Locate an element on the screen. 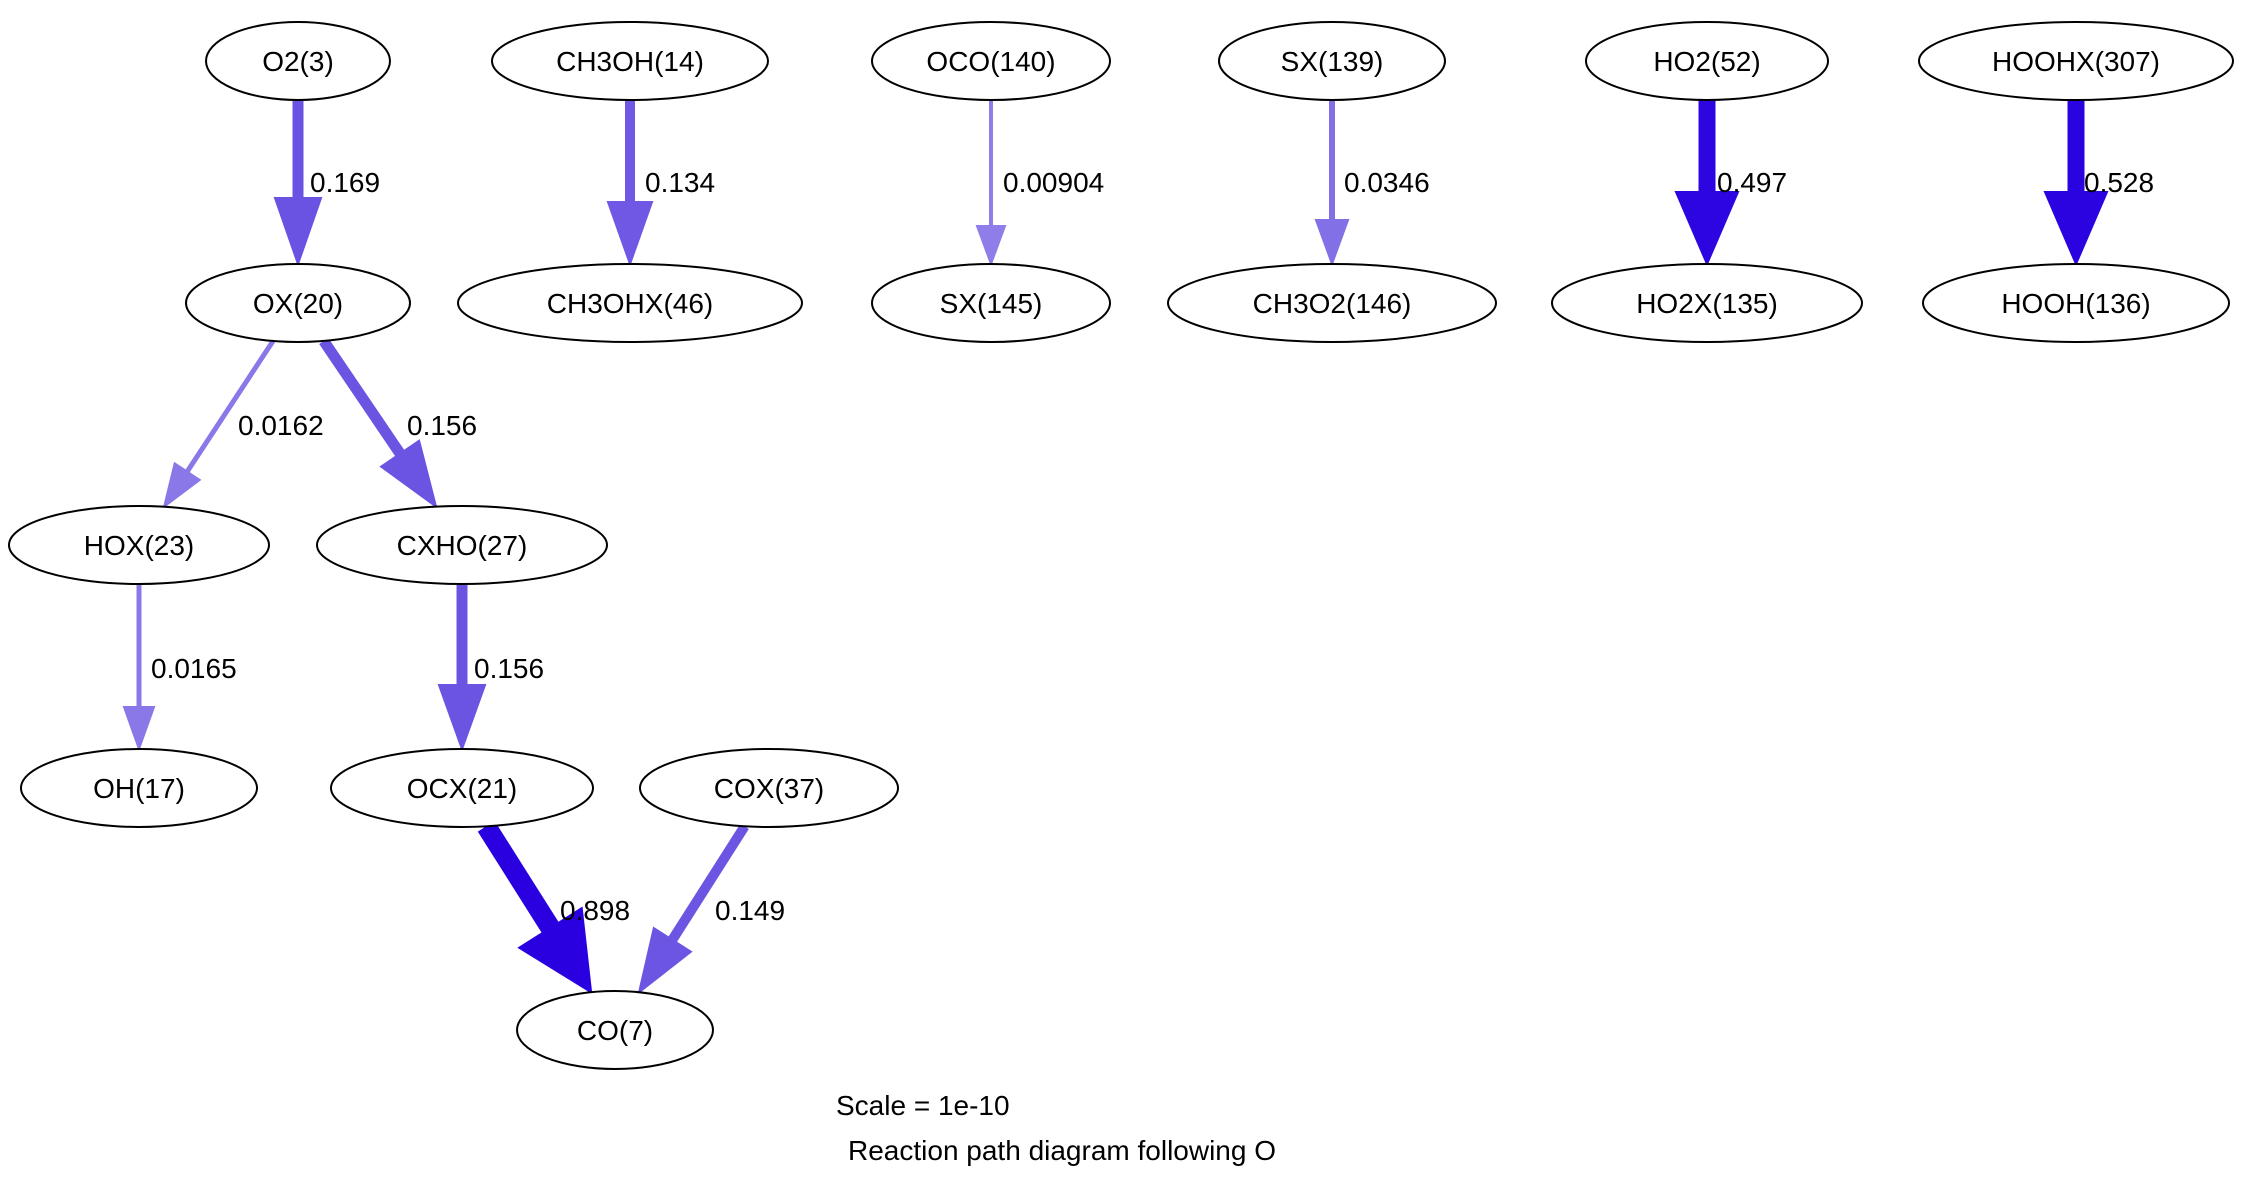 Image resolution: width=2260 pixels, height=1194 pixels. node-sx-139: SX(139) is located at coordinates (1332, 61).